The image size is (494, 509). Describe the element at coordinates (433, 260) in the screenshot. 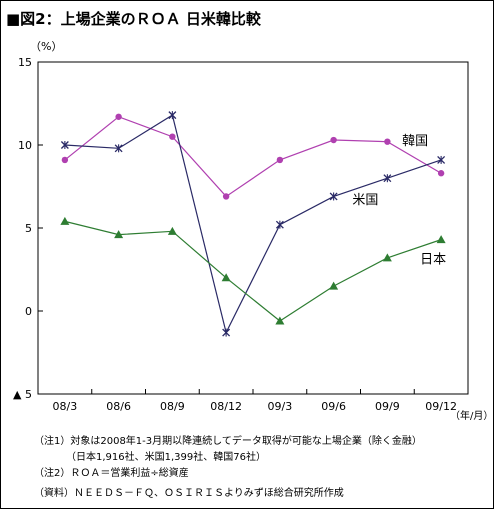

I see `series-label: 日本` at that location.